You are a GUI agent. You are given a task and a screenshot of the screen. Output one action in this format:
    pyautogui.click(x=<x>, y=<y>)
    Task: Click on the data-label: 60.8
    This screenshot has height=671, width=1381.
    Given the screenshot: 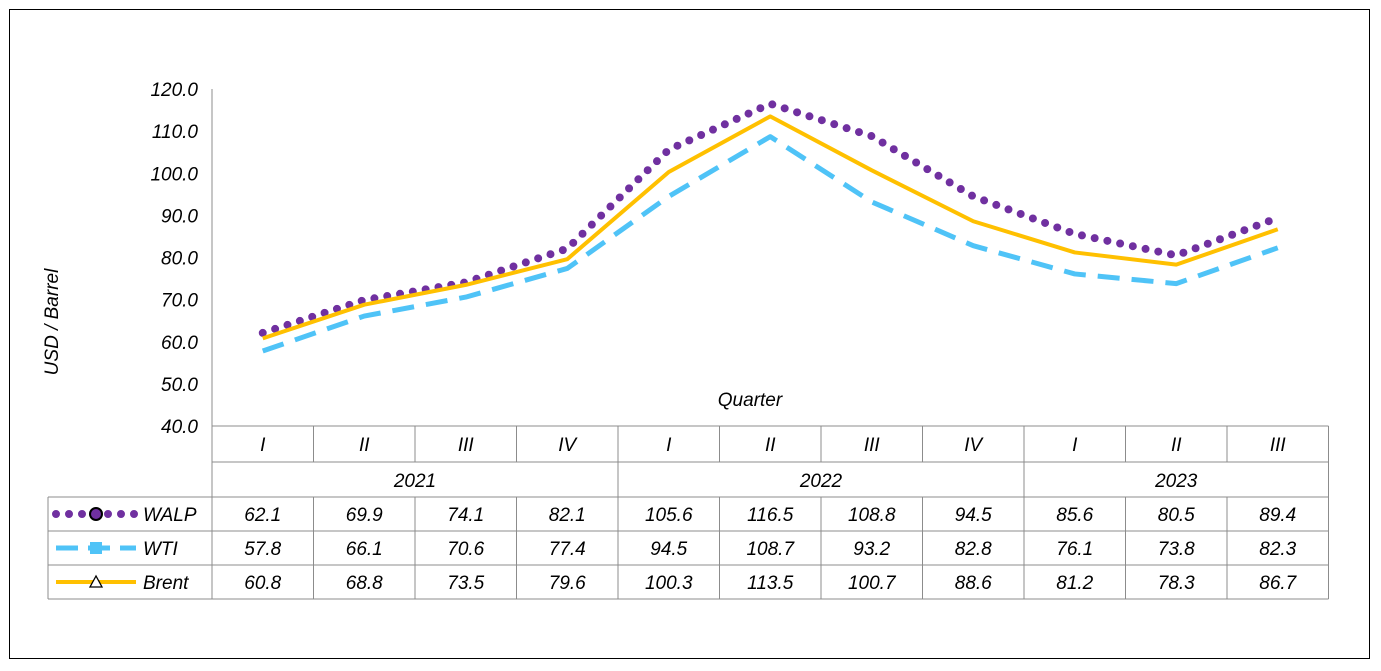 What is the action you would take?
    pyautogui.click(x=262, y=583)
    